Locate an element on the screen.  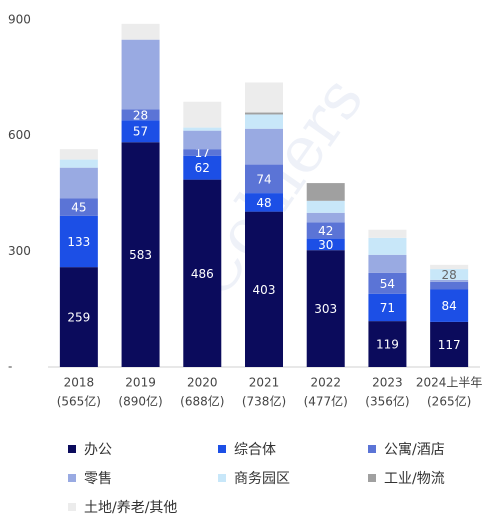
data-label: 583 is located at coordinates (140, 255).